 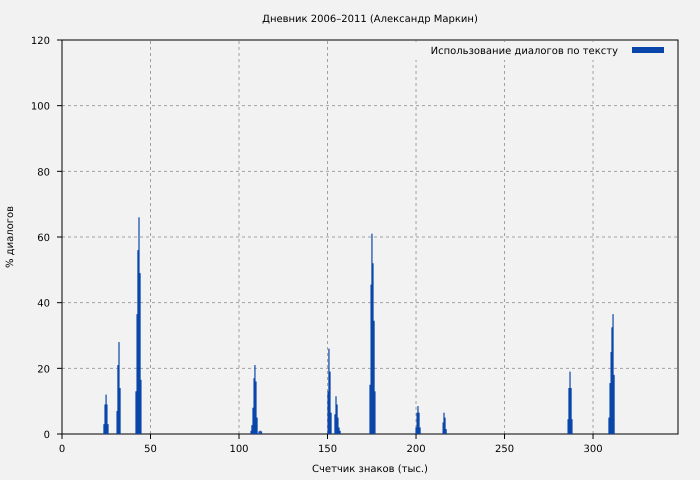 What do you see at coordinates (40, 41) in the screenshot?
I see `y-tick-label: 120` at bounding box center [40, 41].